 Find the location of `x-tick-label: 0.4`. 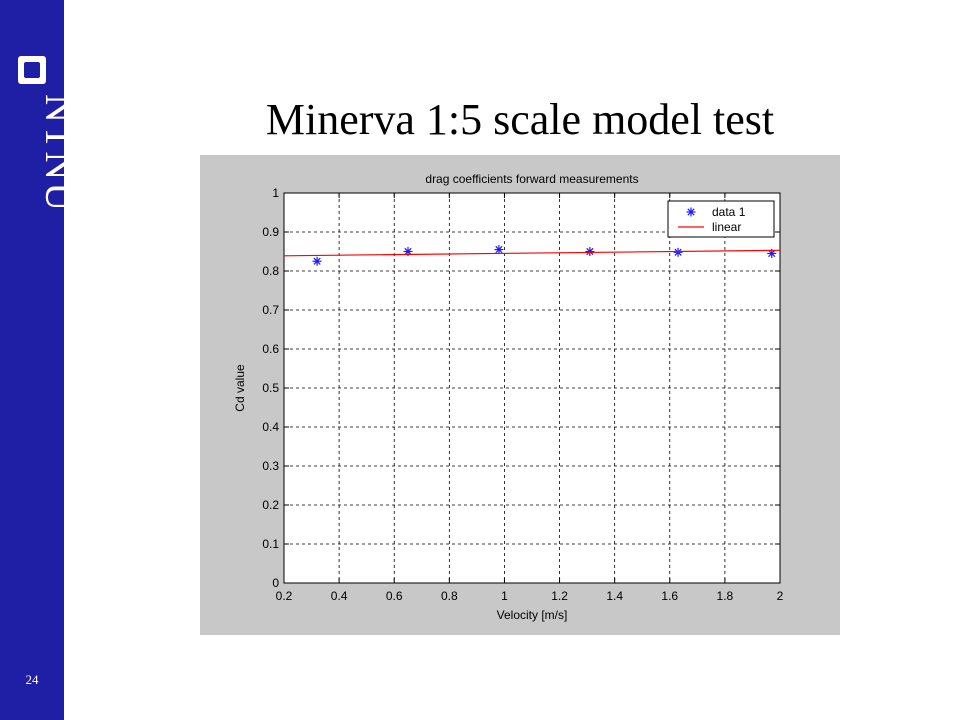

x-tick-label: 0.4 is located at coordinates (339, 596).